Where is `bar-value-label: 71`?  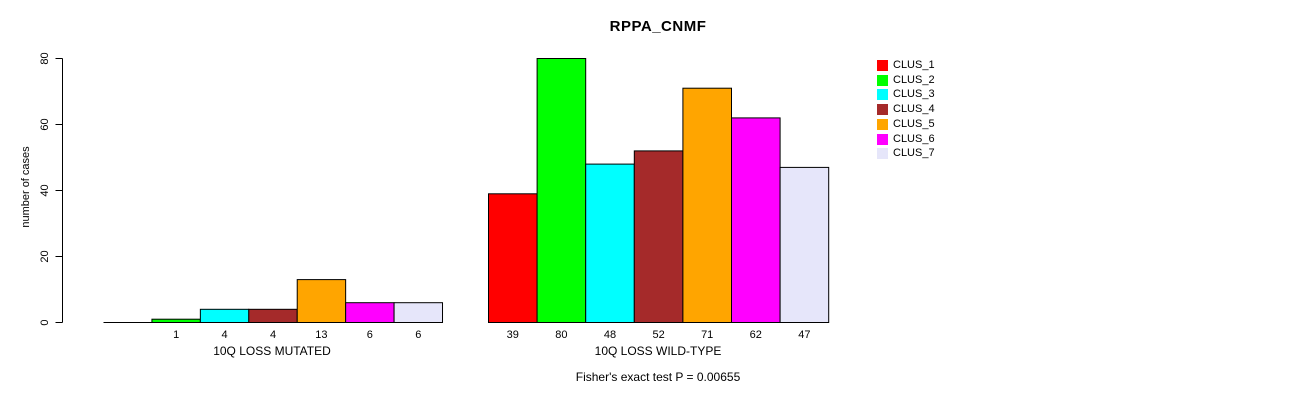 bar-value-label: 71 is located at coordinates (707, 335).